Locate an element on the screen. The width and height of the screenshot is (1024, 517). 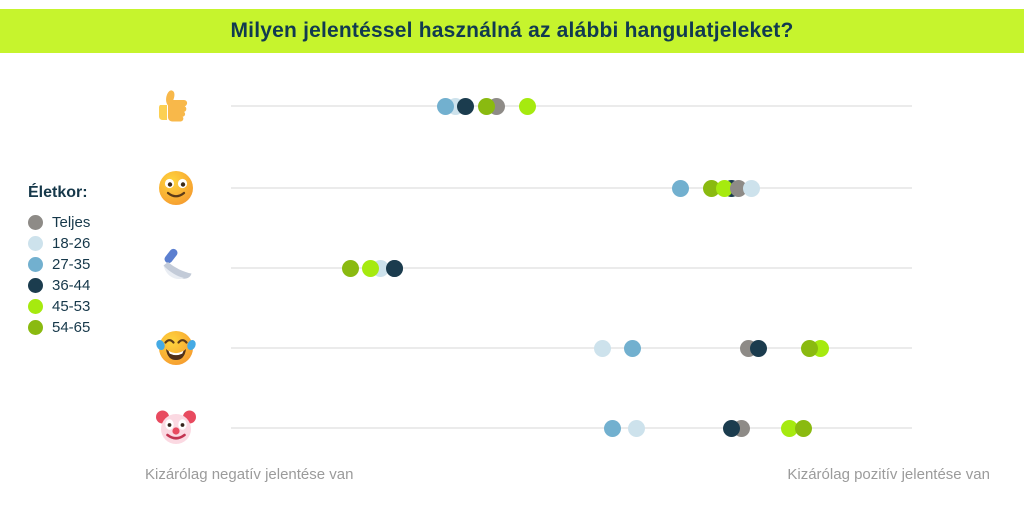
legend-item-45-53: 45-53 is located at coordinates (59, 306).